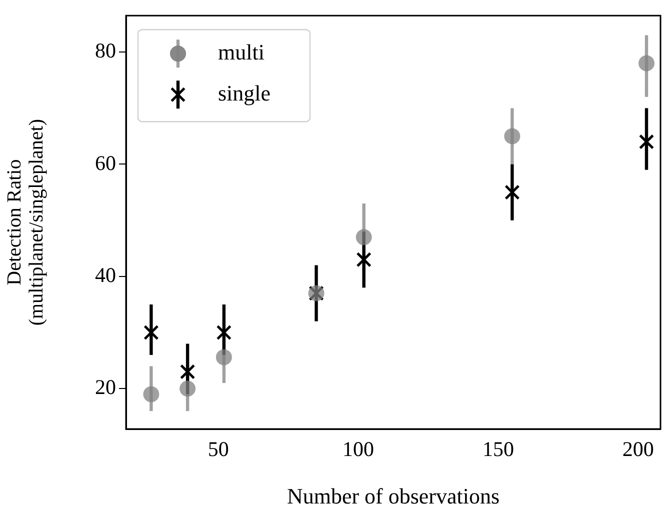 The height and width of the screenshot is (515, 672). What do you see at coordinates (25, 222) in the screenshot?
I see `y-axis-title: Detection Ratio (multiplanet/singleplanet)` at bounding box center [25, 222].